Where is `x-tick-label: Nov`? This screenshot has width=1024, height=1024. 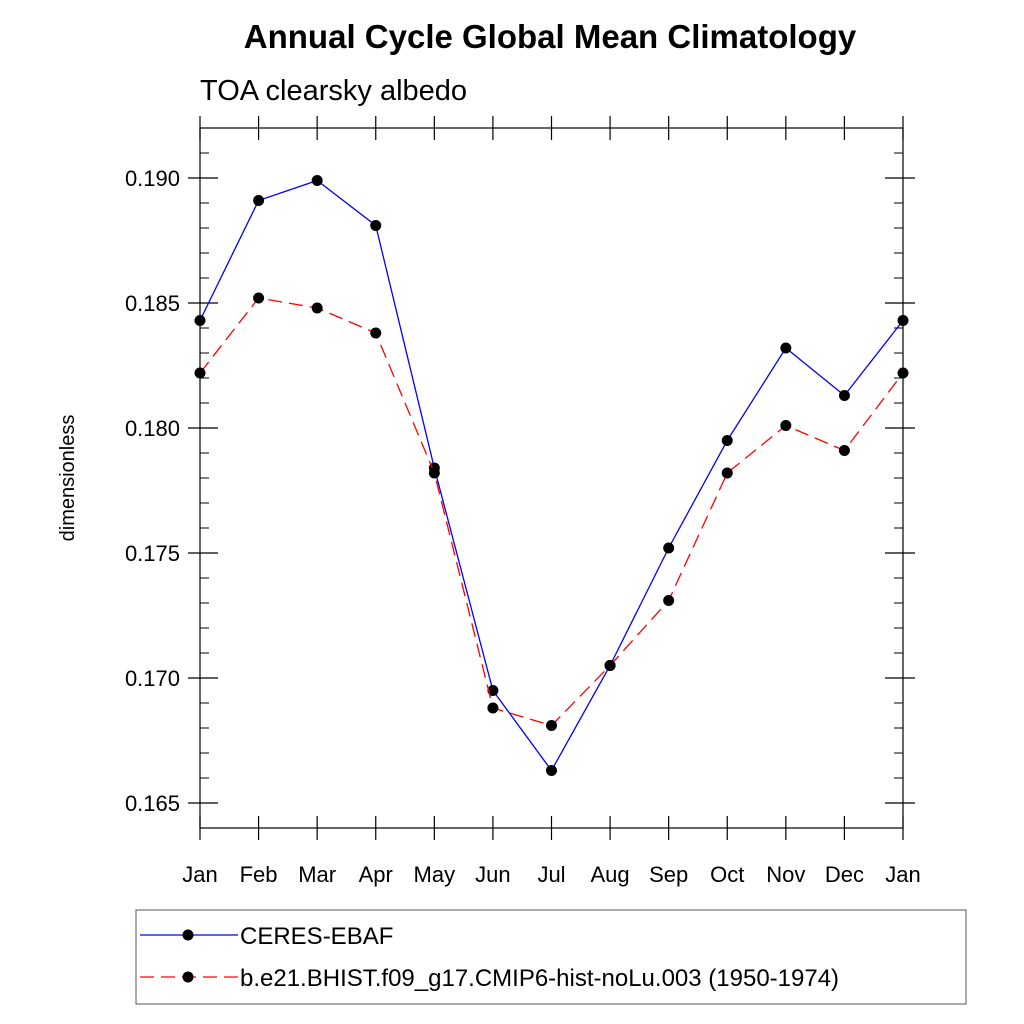
x-tick-label: Nov is located at coordinates (785, 874).